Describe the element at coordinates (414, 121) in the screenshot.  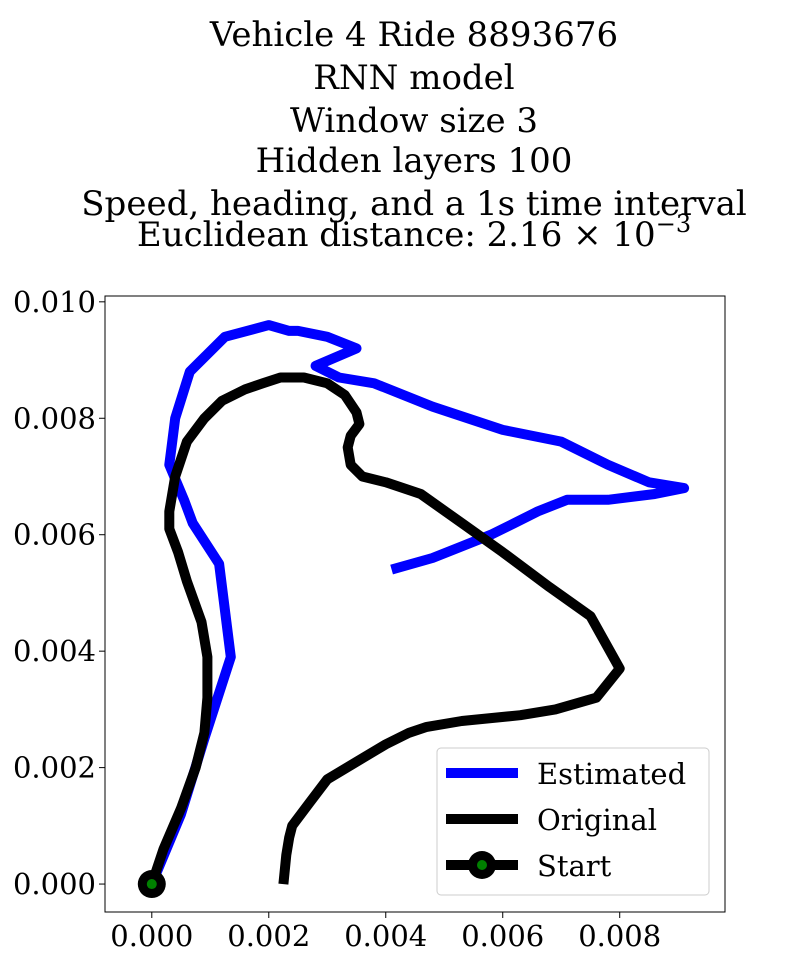
I see `title-line-3: Window size 3` at that location.